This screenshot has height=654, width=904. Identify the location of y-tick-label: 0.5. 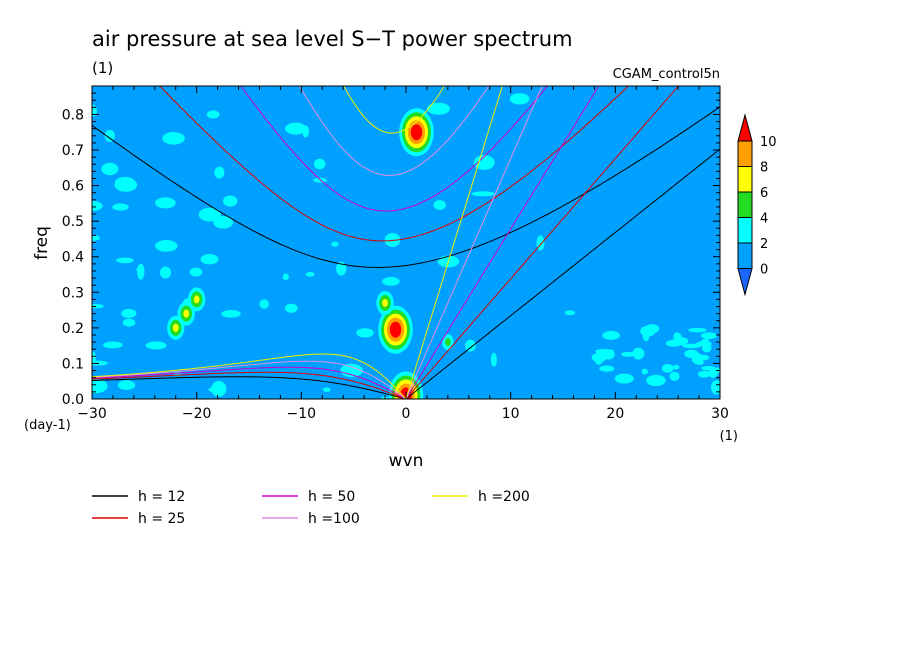
(73, 222).